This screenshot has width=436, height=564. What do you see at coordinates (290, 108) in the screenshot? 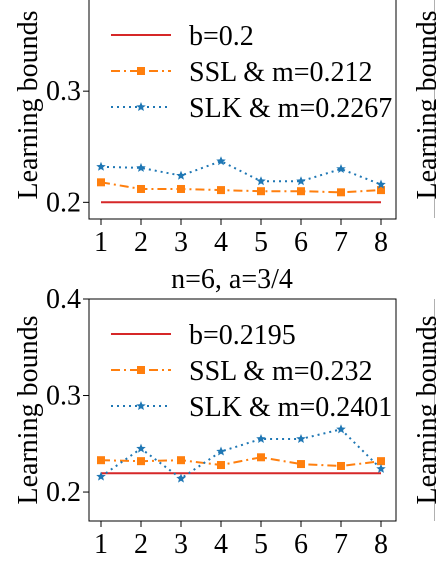
I see `legend-label: SLK & m=0.2267` at bounding box center [290, 108].